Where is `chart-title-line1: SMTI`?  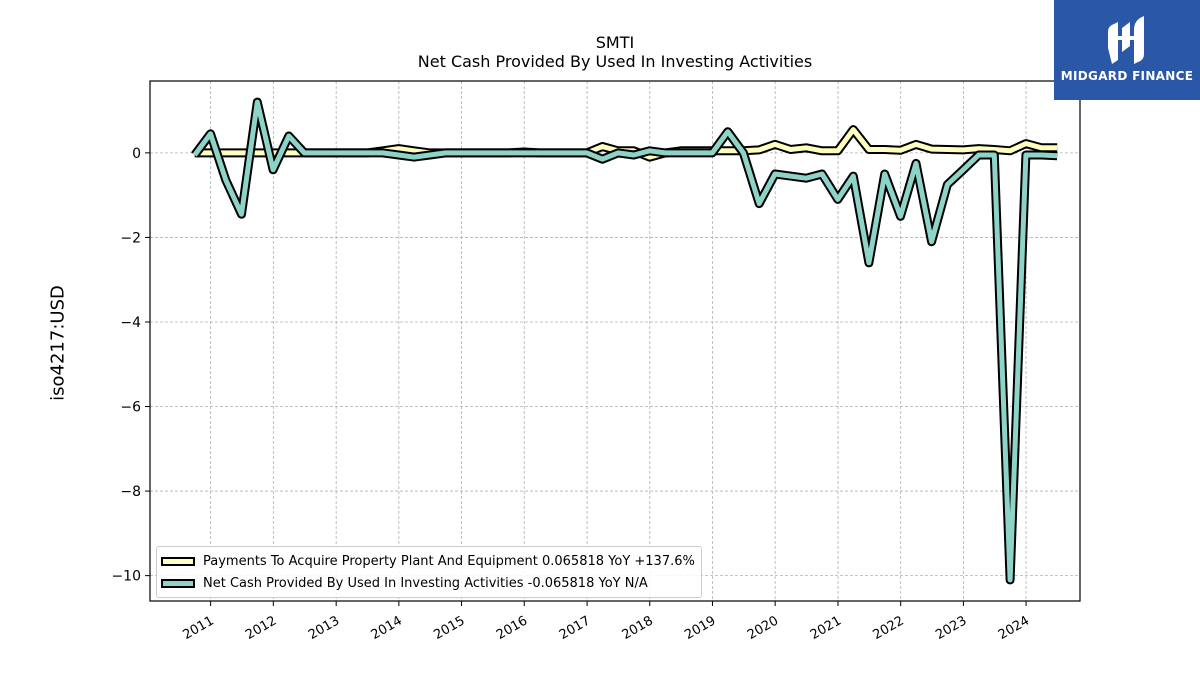 chart-title-line1: SMTI is located at coordinates (615, 42).